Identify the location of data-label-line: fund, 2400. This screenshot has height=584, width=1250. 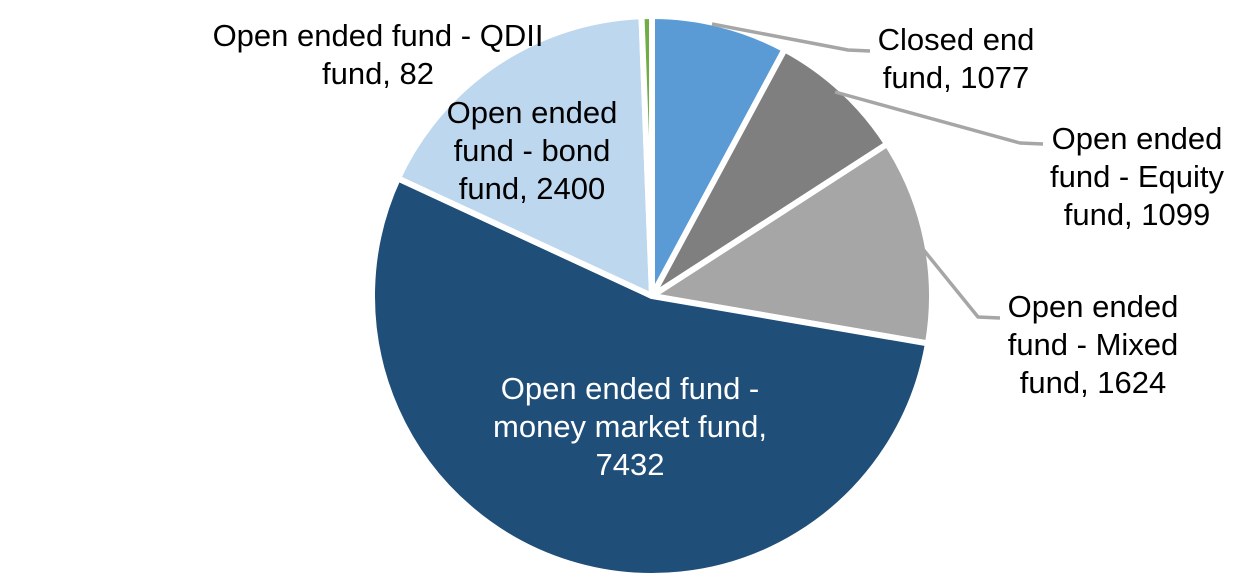
(532, 188).